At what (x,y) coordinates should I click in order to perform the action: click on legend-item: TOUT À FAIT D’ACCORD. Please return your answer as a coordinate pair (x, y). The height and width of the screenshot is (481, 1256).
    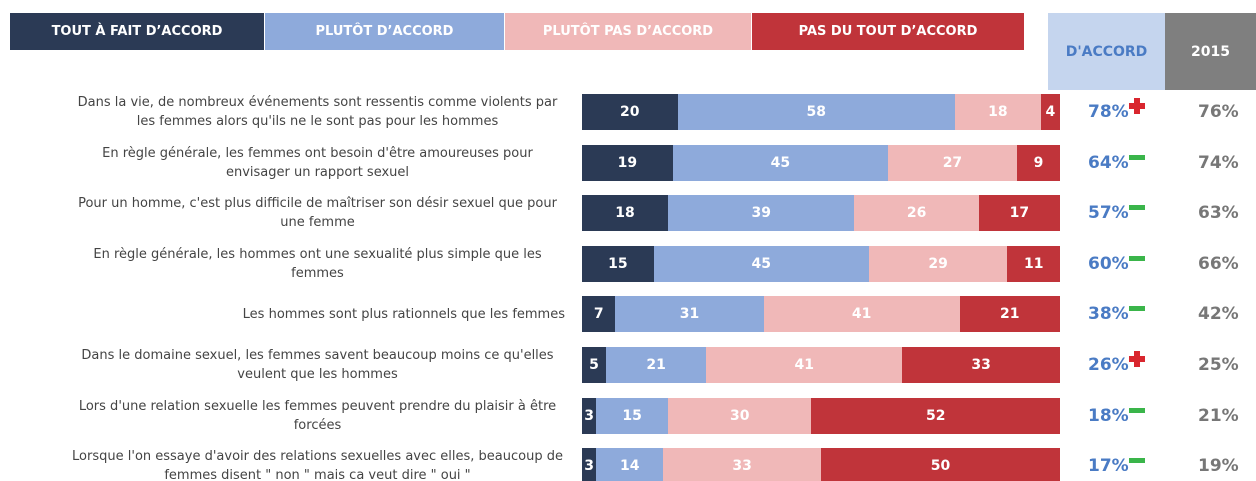
    Looking at the image, I should click on (137, 31).